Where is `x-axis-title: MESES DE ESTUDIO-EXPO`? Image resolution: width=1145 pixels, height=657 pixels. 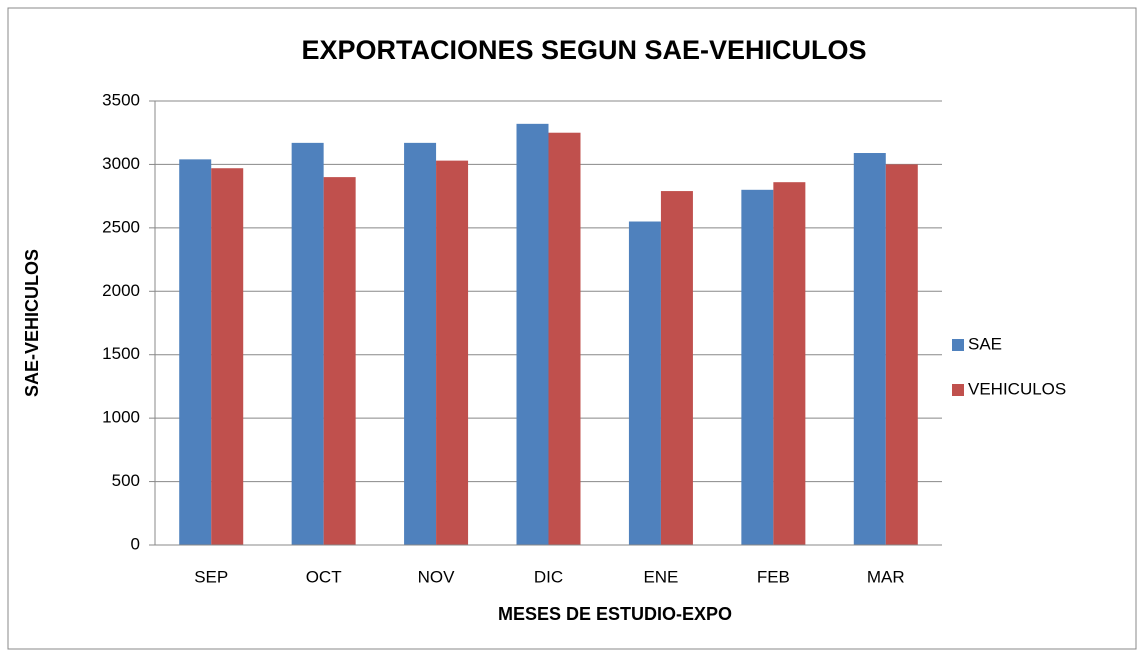
x-axis-title: MESES DE ESTUDIO-EXPO is located at coordinates (615, 614).